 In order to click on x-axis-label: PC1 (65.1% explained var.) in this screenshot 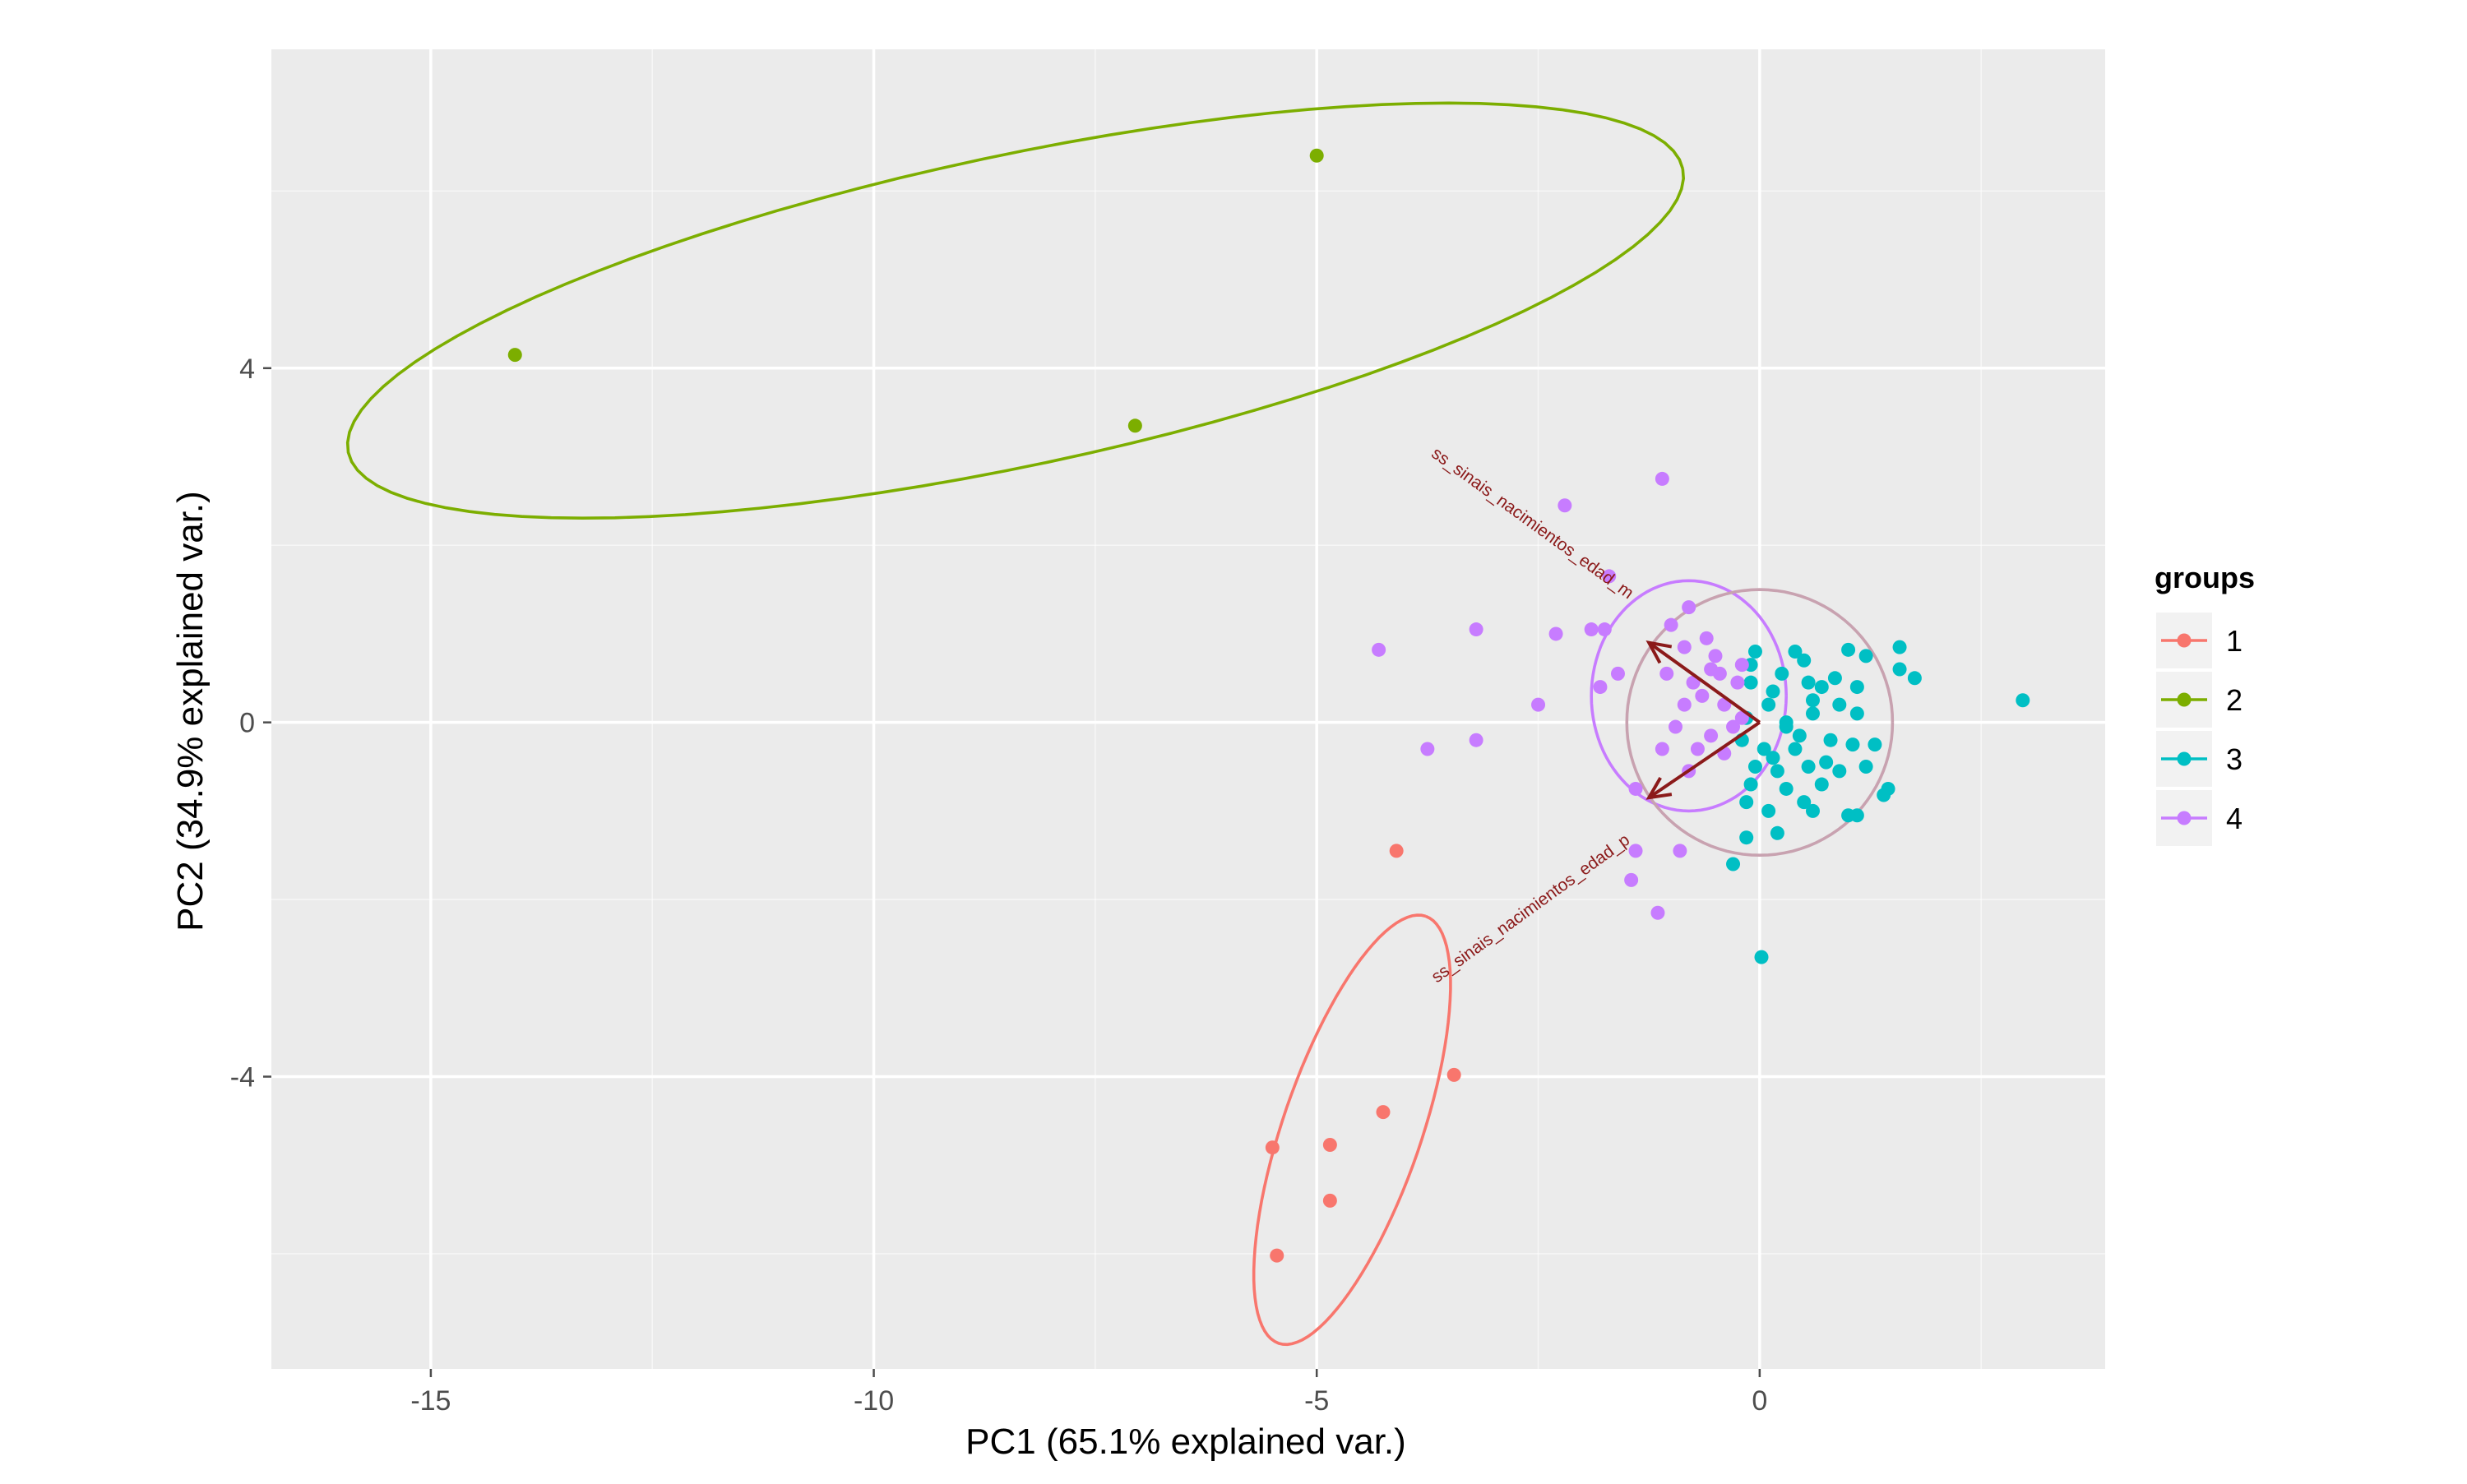, I will do `click(1186, 1442)`.